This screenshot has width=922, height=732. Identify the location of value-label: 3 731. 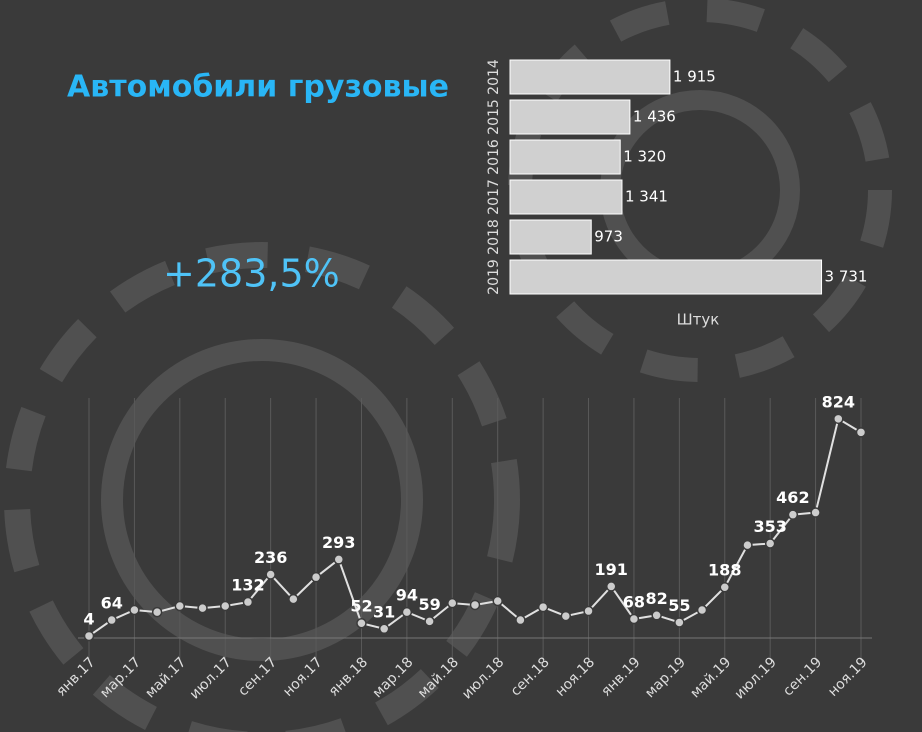
(846, 277).